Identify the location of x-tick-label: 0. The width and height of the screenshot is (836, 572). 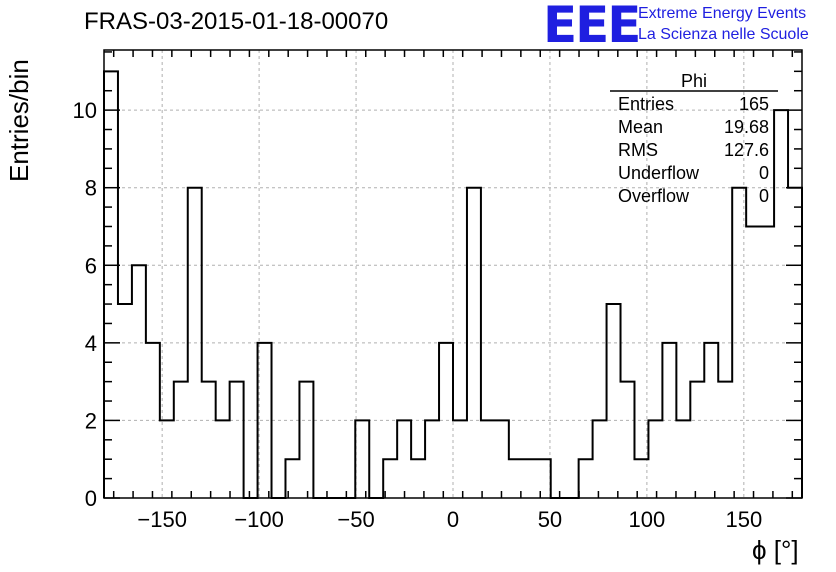
(453, 519).